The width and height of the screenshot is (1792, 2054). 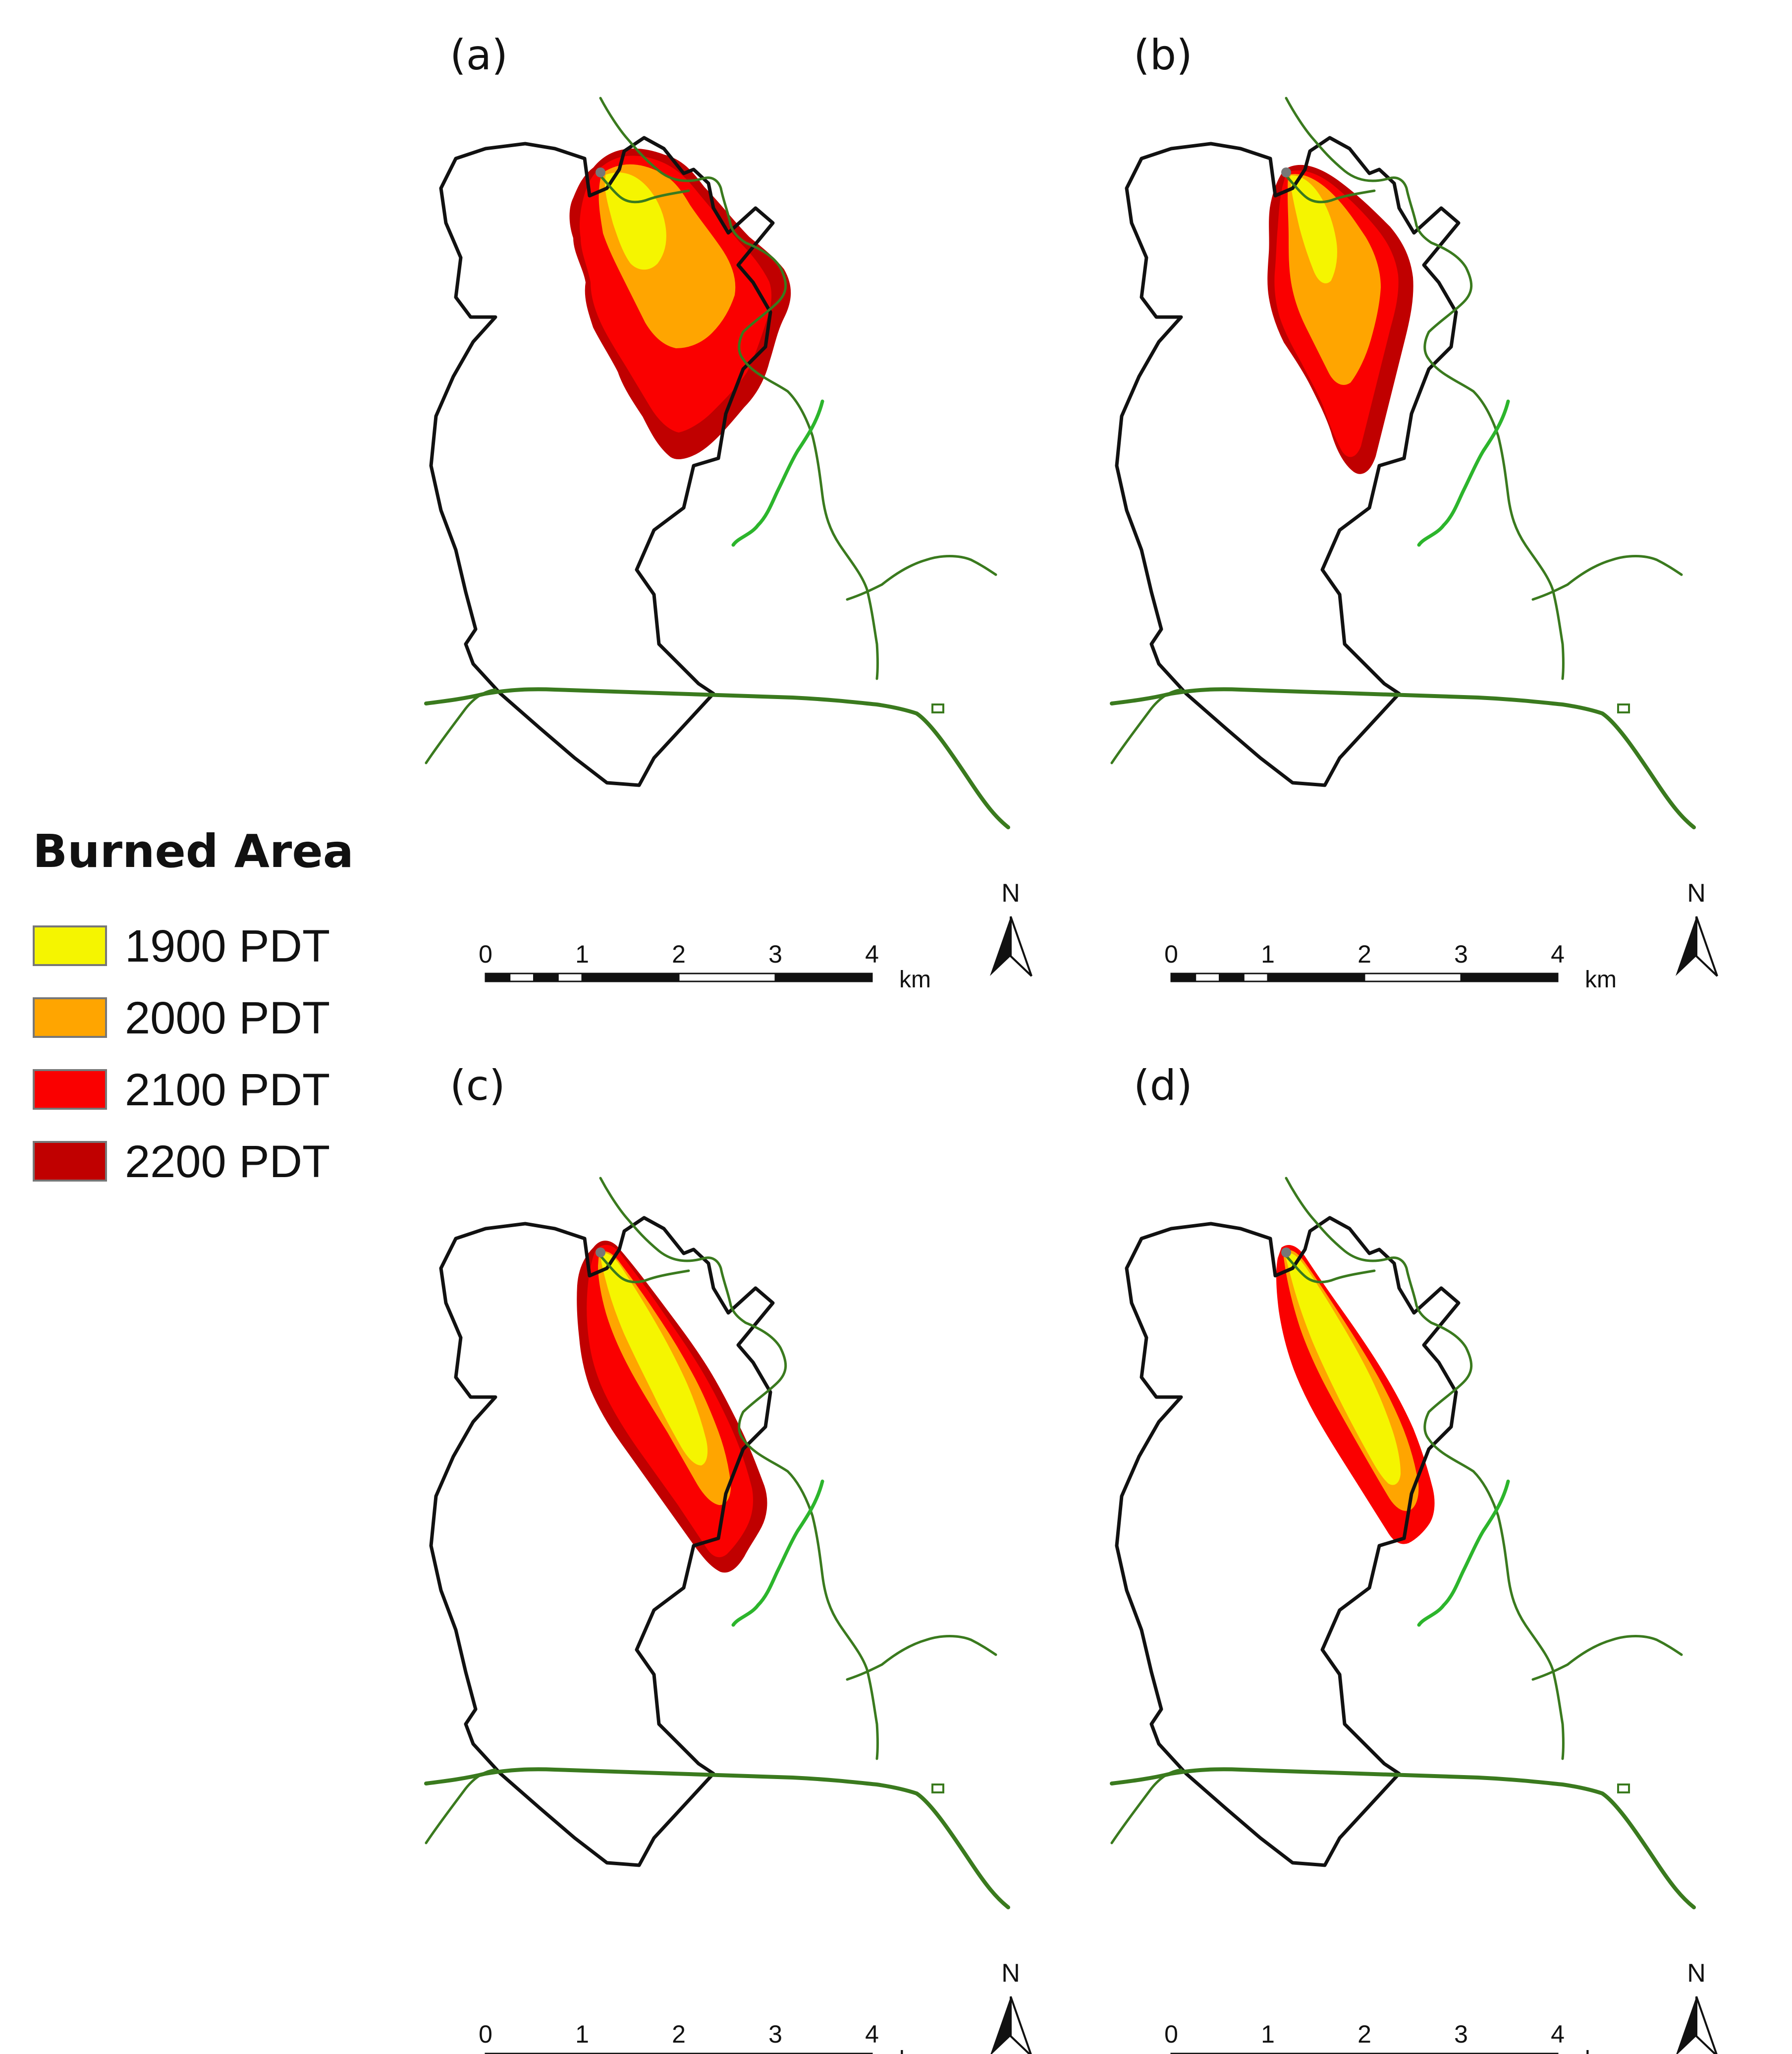 I want to click on legend-label-1900: 1900 PDT, so click(x=227, y=946).